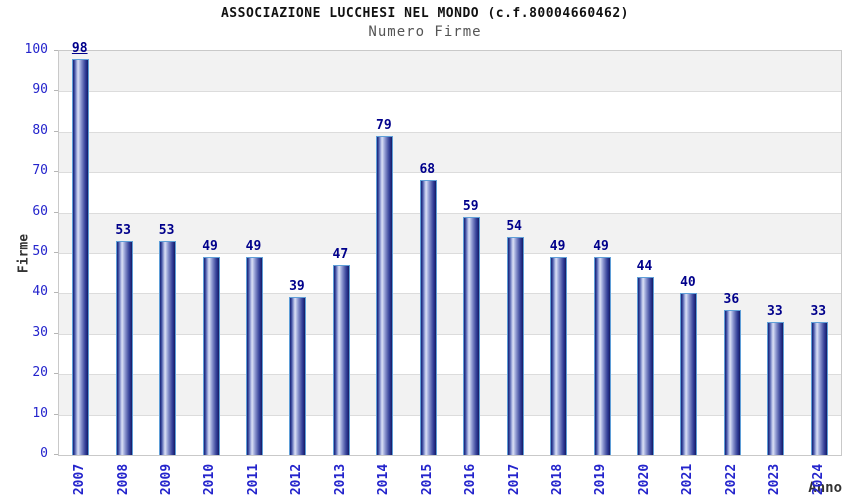 The height and width of the screenshot is (500, 850). I want to click on x-tick-label-2007: 2007, so click(79, 479).